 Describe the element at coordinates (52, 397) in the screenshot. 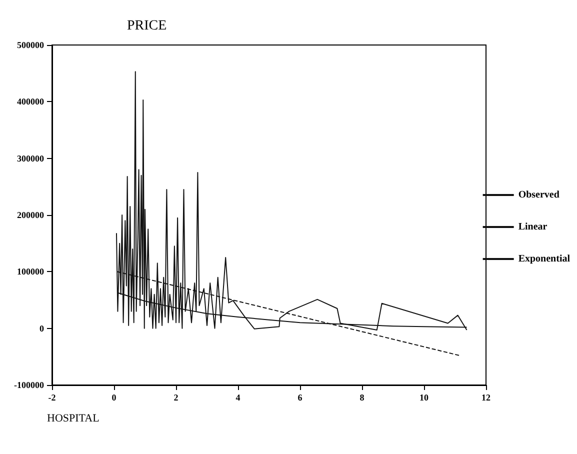

I see `x-tick-label: -2` at that location.